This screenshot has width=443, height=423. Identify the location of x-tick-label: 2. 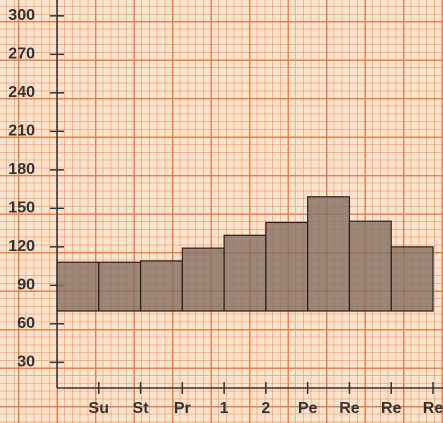
(265, 408).